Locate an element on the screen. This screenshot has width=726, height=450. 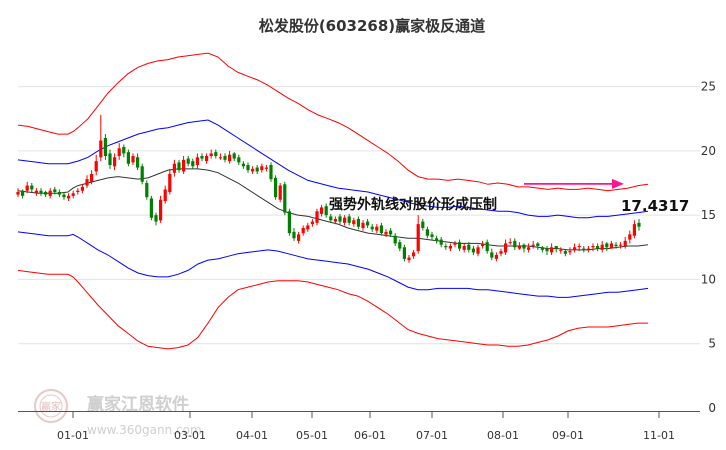
x-tick-label: 09-01 is located at coordinates (568, 435).